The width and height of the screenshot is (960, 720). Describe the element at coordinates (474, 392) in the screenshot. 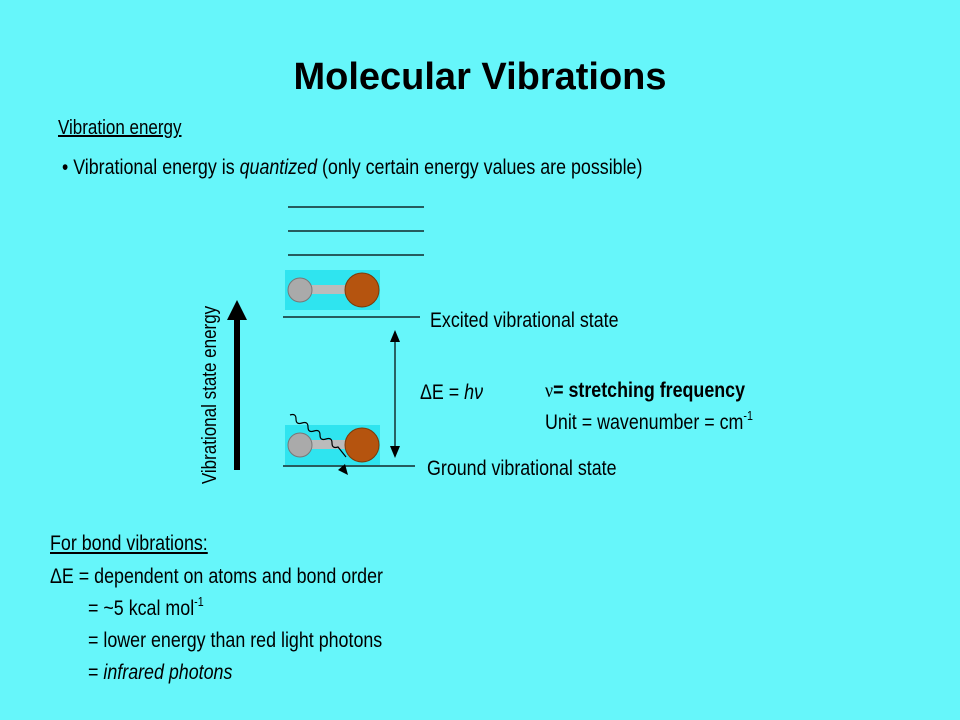

I see `emphasis: hν` at that location.